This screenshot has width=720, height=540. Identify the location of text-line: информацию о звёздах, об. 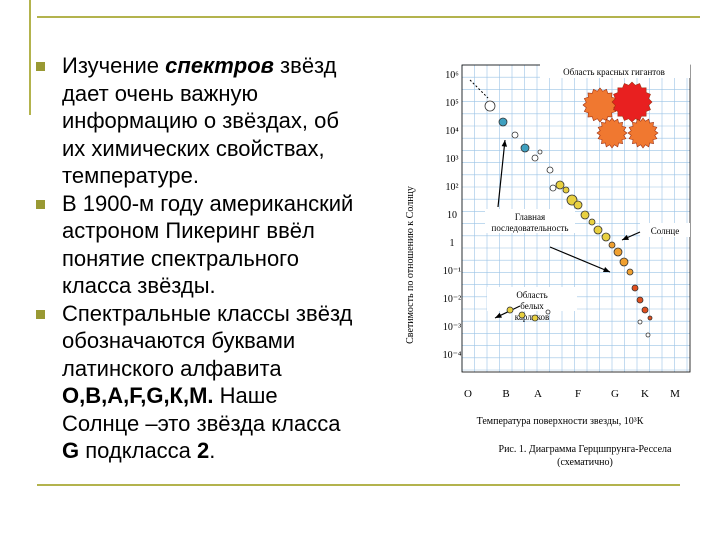
(207, 121).